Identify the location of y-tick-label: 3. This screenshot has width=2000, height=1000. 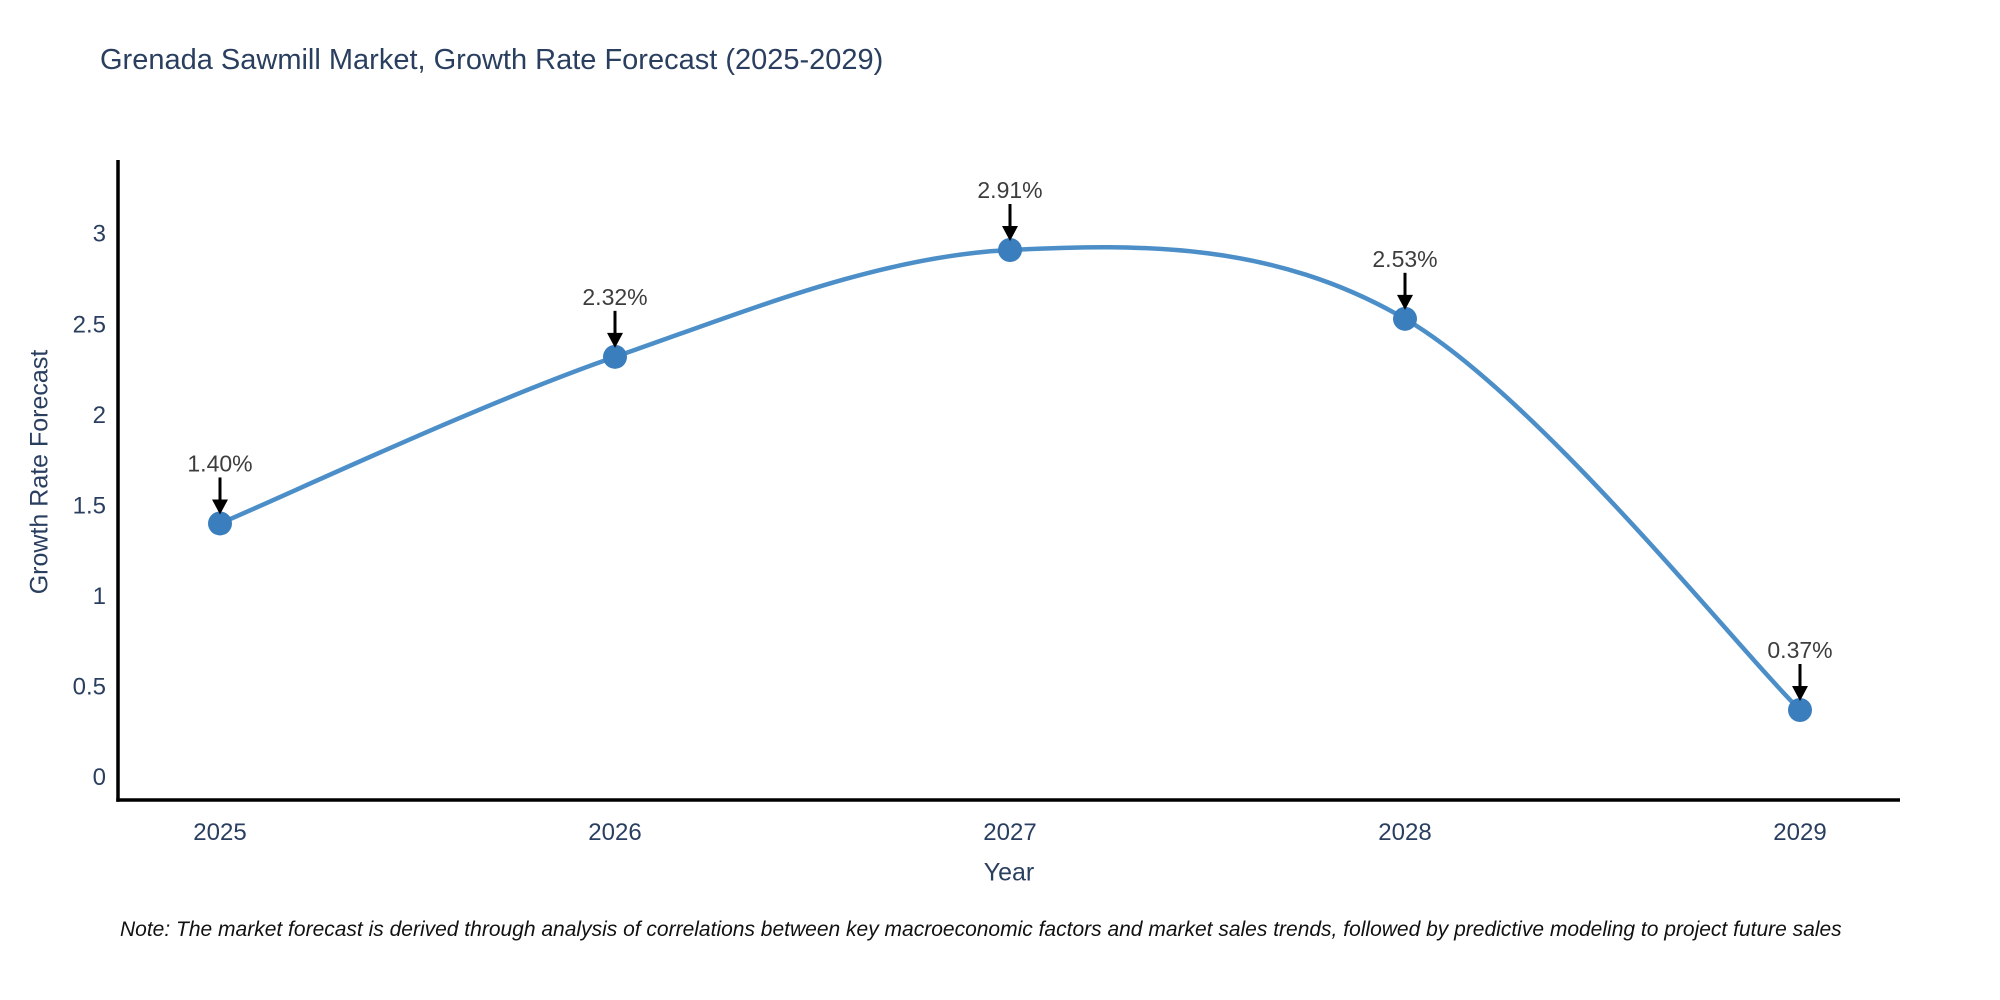
(99, 234).